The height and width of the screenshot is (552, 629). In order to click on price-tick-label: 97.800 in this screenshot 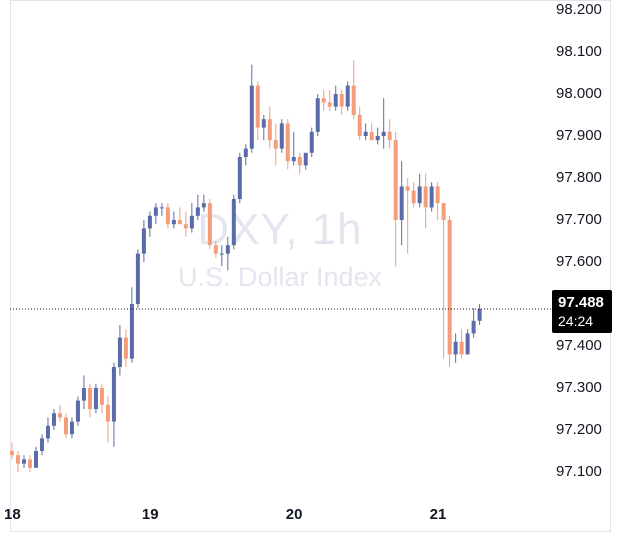, I will do `click(579, 177)`.